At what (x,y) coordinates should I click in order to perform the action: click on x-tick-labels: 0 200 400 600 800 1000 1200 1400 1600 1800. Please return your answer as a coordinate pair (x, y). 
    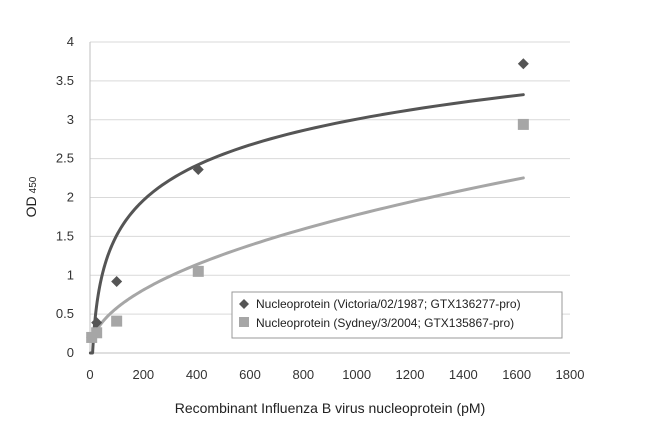
    Looking at the image, I should click on (335, 374).